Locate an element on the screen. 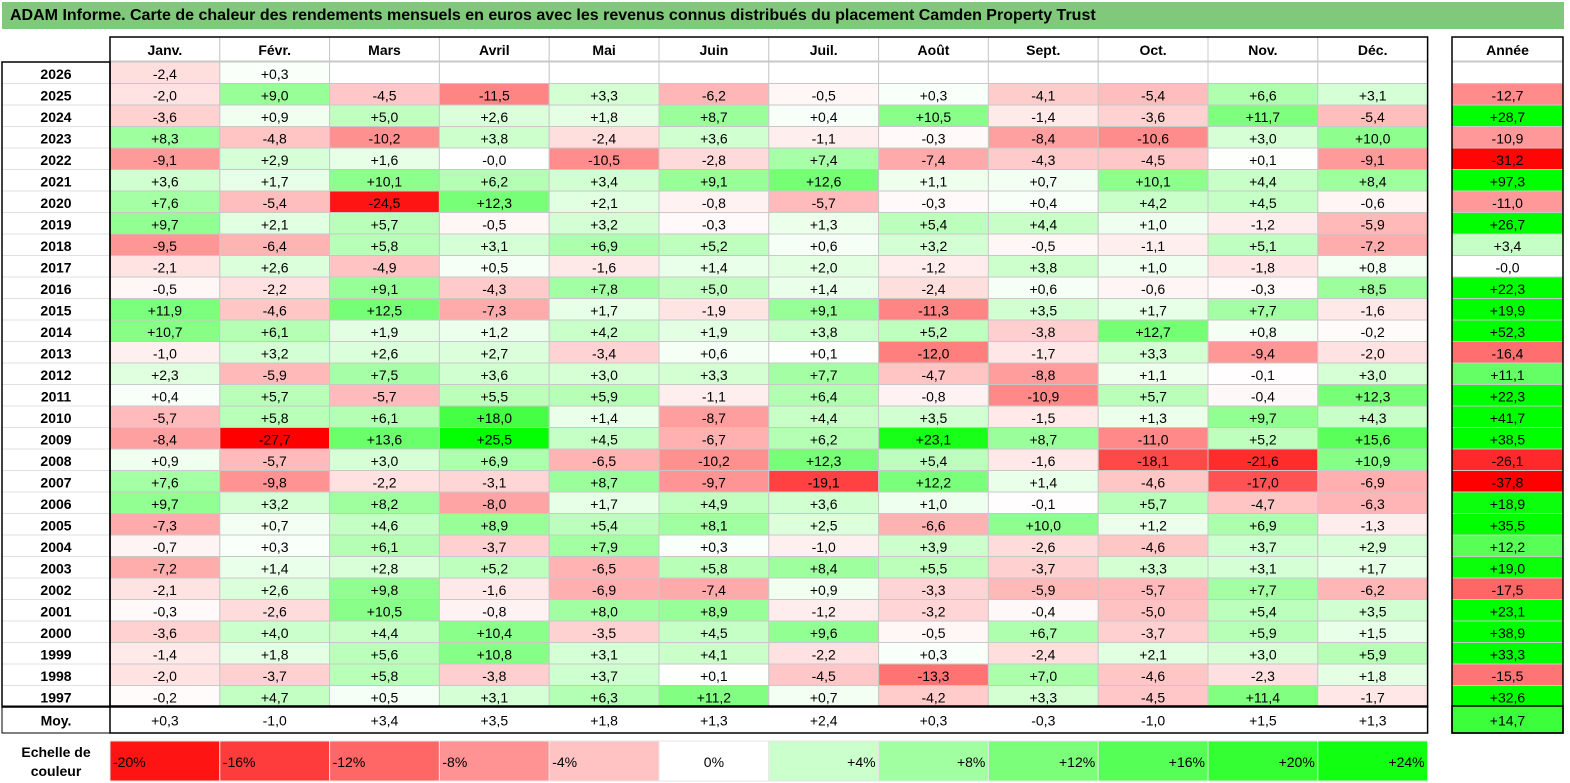 The width and height of the screenshot is (1570, 783). heat-value-2002-3: +9,8 is located at coordinates (385, 590).